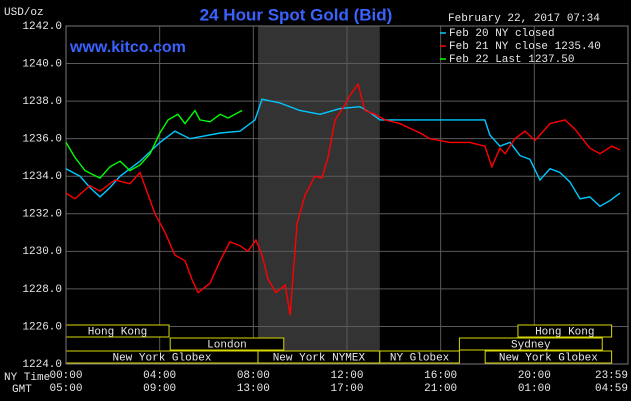 This screenshot has height=401, width=631. Describe the element at coordinates (319, 358) in the screenshot. I see `session-label: New York NYMEX` at that location.